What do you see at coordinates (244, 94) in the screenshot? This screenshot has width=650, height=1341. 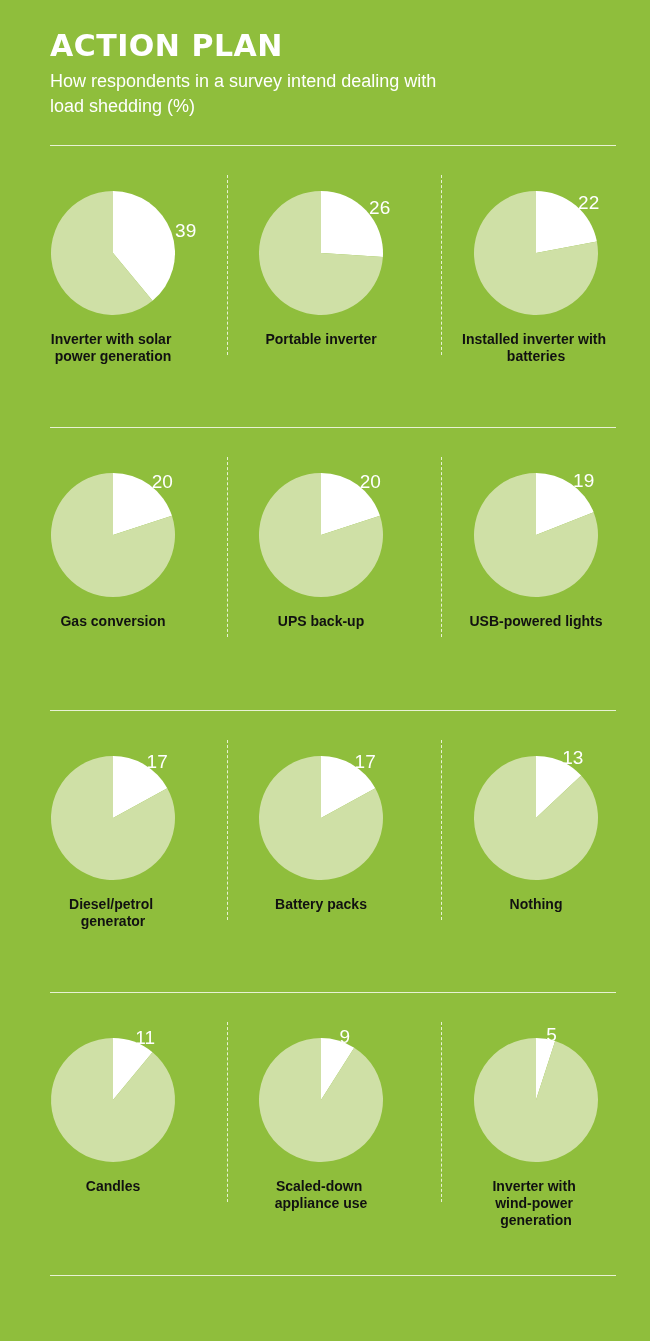 I see `text: How respondents in a survey intend dealing with load shedding (%)` at bounding box center [244, 94].